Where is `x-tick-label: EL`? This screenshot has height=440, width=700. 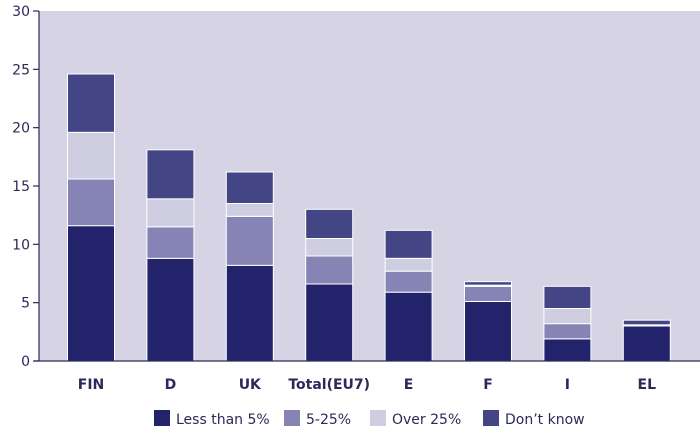
x-tick-label: EL is located at coordinates (647, 385).